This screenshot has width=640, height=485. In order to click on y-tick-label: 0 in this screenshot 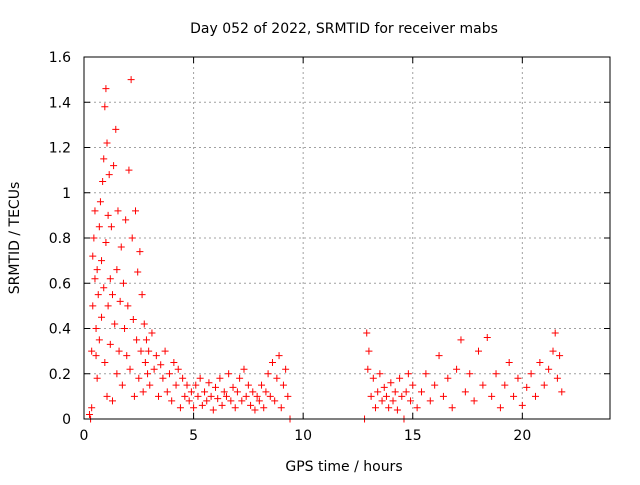, I will do `click(66, 420)`.